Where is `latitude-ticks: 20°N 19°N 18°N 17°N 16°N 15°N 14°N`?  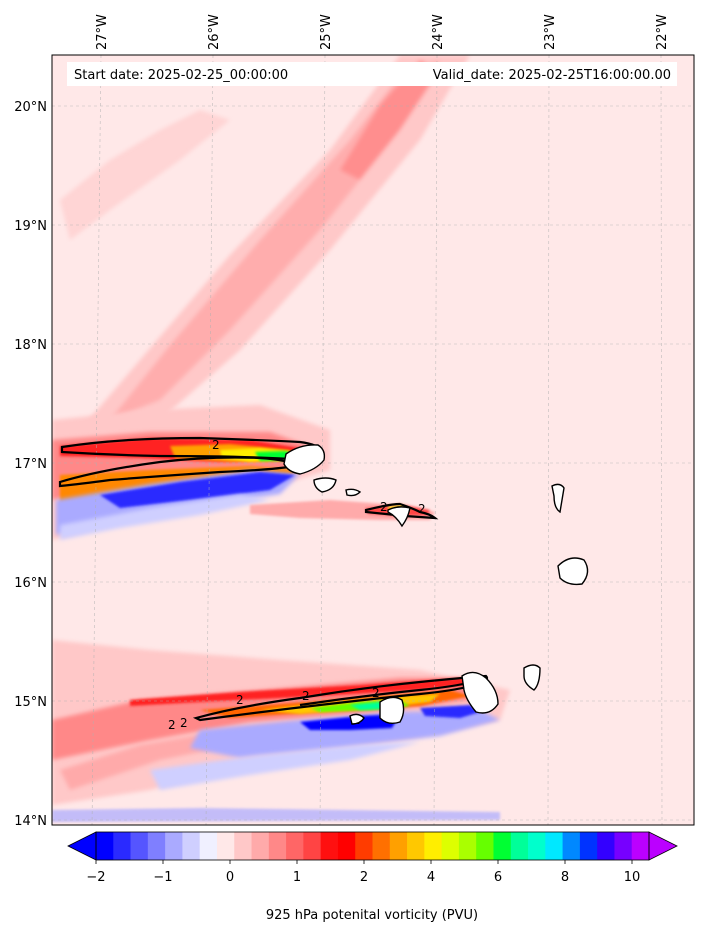
latitude-ticks: 20°N 19°N 18°N 17°N 16°N 15°N 14°N is located at coordinates (30, 464).